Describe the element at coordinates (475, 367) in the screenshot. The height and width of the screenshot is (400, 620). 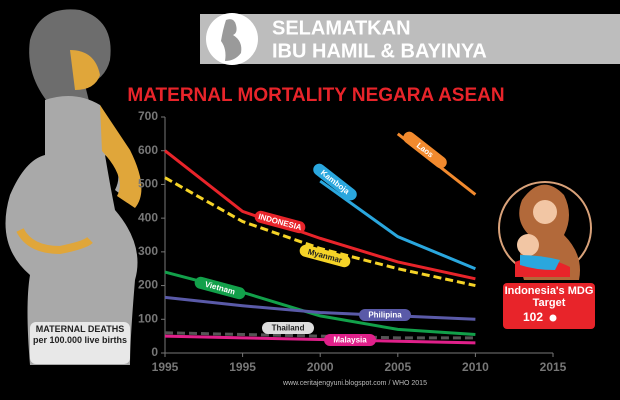
I see `x-tick-label: 2010` at that location.